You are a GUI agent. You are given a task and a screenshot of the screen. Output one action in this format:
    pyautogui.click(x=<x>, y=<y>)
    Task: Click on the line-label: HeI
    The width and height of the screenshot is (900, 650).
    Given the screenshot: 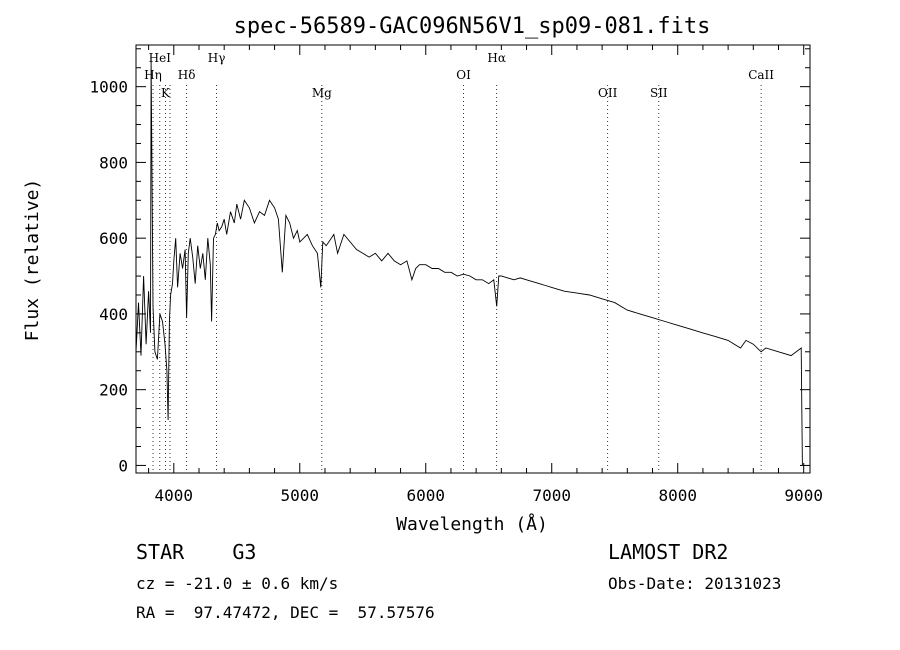 What is the action you would take?
    pyautogui.click(x=160, y=58)
    